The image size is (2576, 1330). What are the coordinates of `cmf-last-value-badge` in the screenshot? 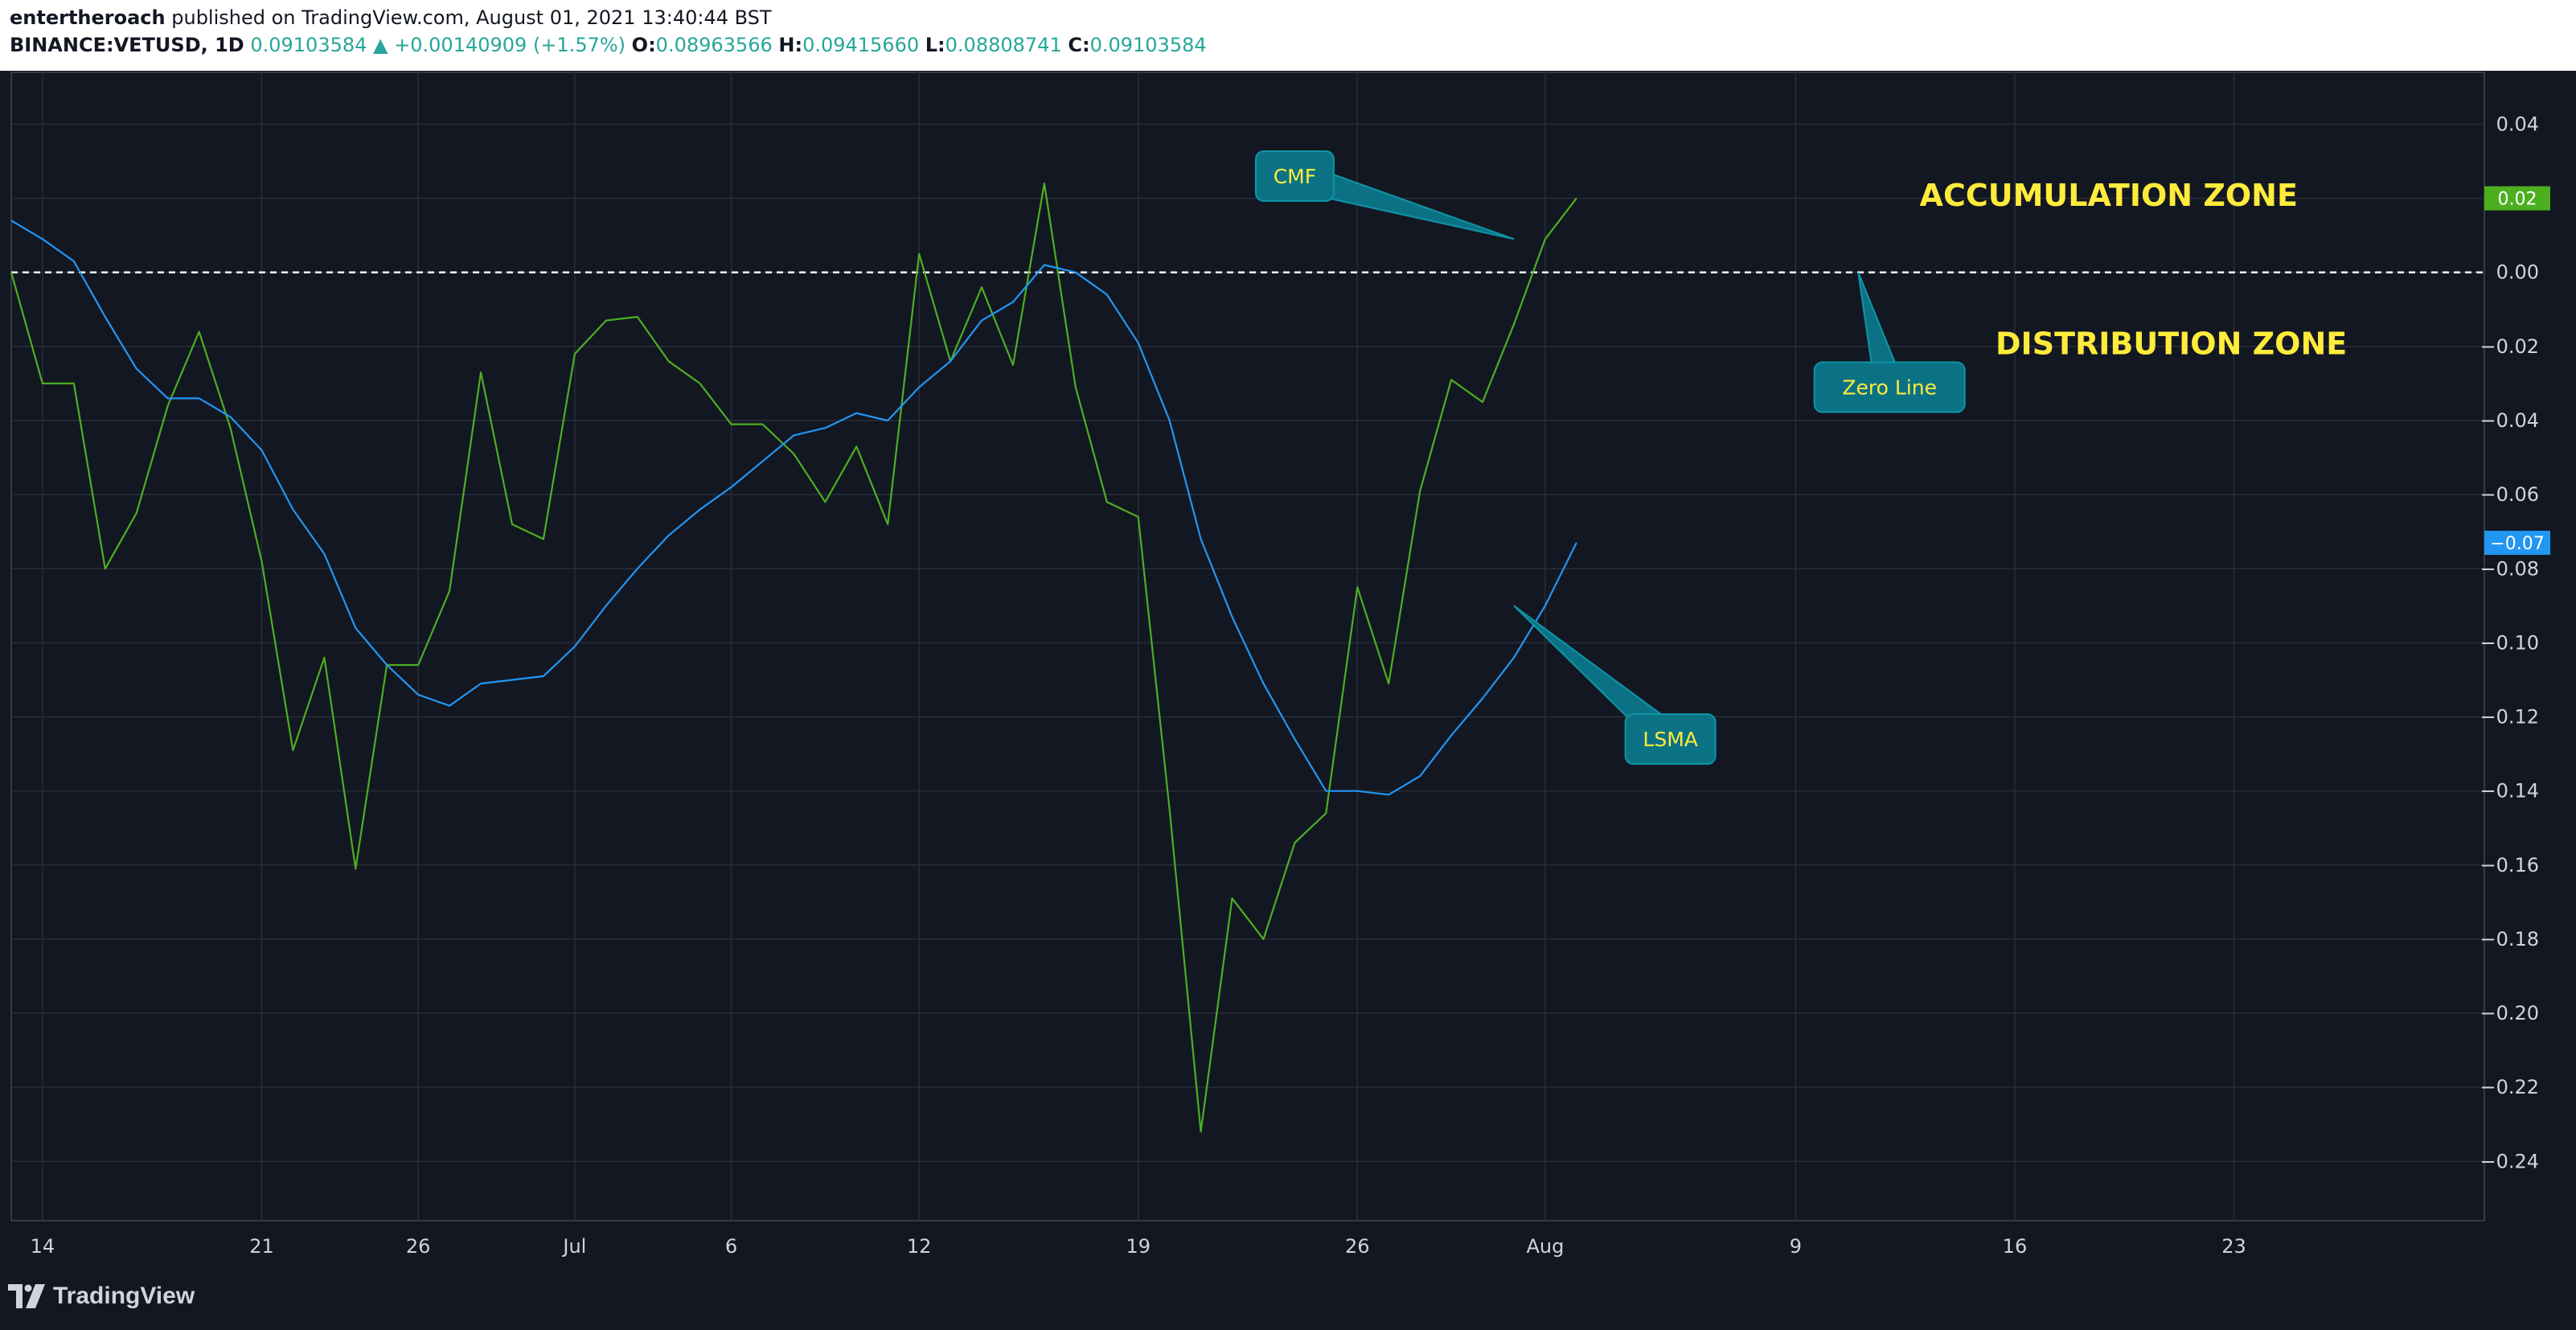 It's located at (2517, 198).